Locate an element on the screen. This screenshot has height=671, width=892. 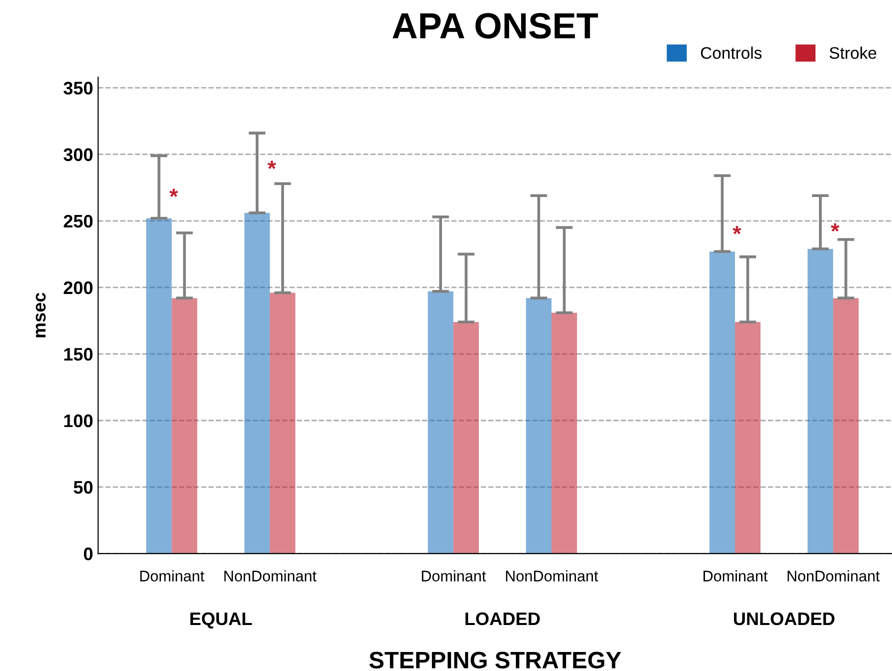
legend-label: Controls is located at coordinates (731, 52).